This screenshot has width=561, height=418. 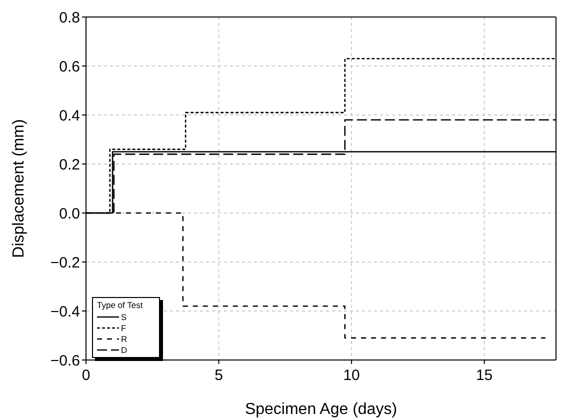 What do you see at coordinates (124, 349) in the screenshot?
I see `legend-label: D` at bounding box center [124, 349].